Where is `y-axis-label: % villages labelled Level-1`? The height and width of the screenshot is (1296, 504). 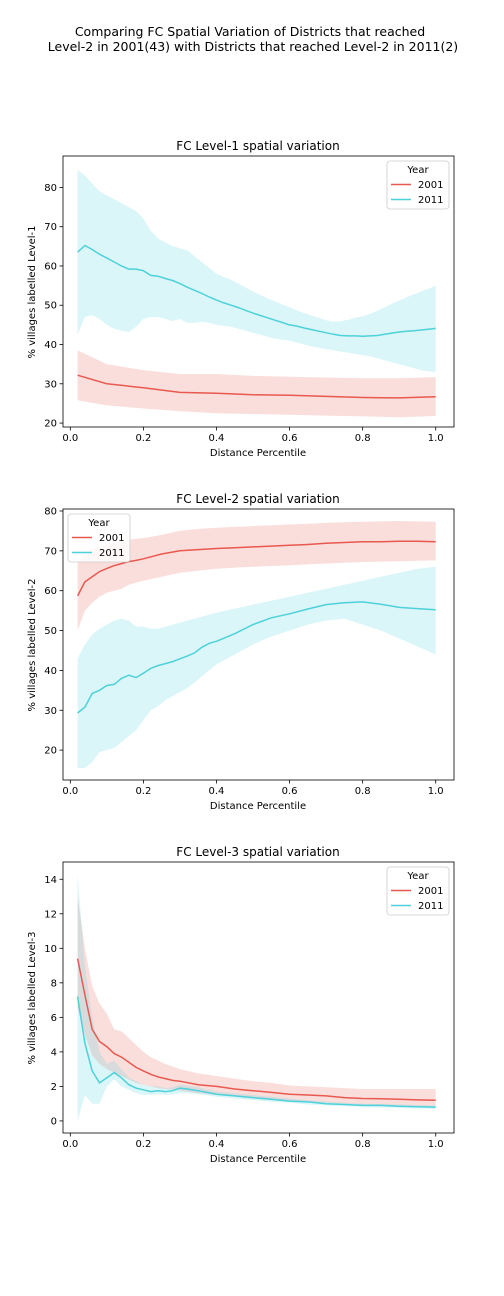 y-axis-label: % villages labelled Level-1 is located at coordinates (32, 292).